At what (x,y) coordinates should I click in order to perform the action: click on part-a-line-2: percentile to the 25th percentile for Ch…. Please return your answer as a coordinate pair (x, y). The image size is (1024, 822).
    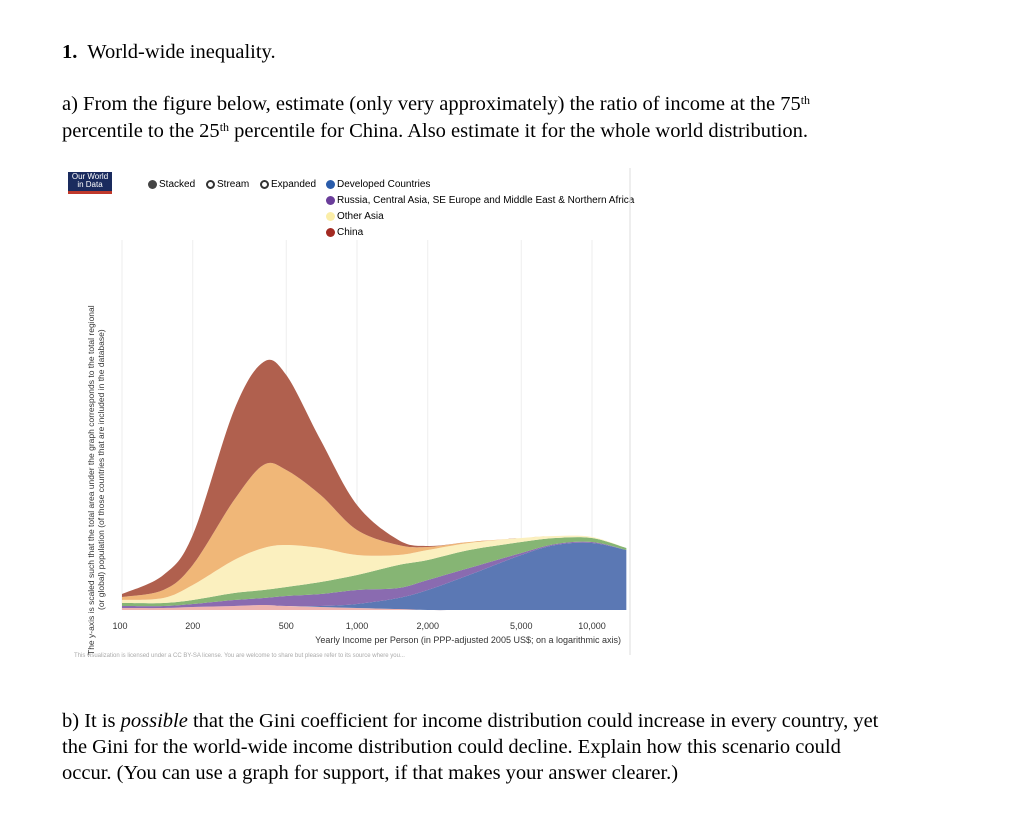
    Looking at the image, I should click on (435, 131).